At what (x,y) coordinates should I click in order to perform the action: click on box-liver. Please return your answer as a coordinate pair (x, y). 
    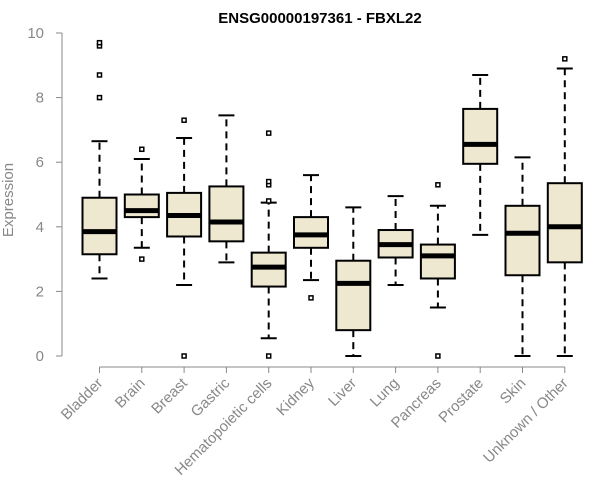
    Looking at the image, I should click on (353, 281).